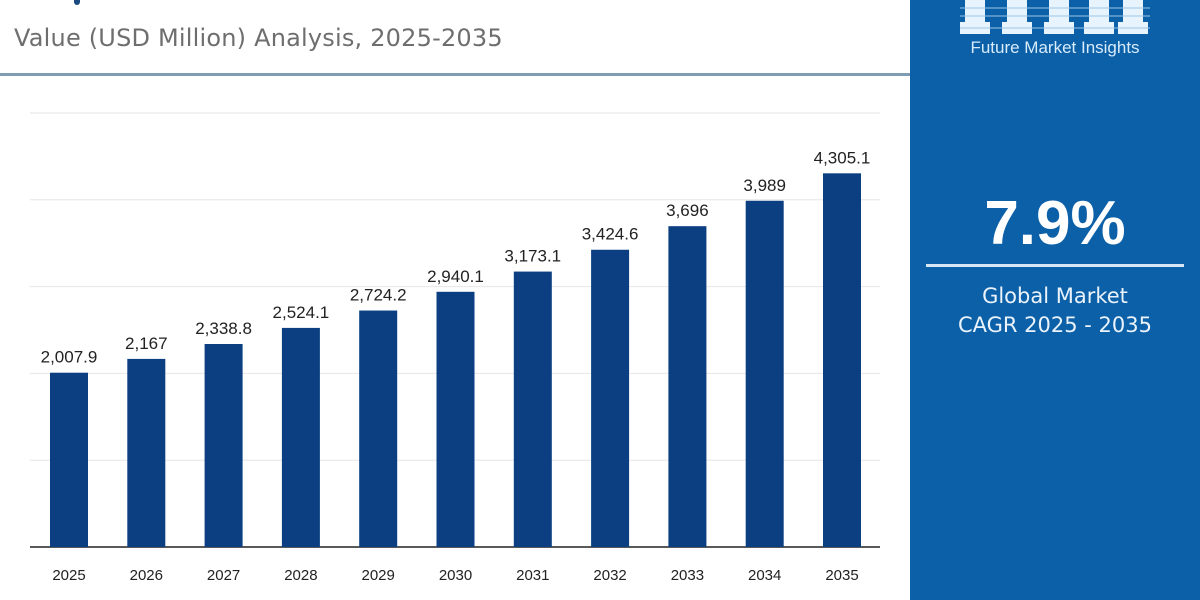 The height and width of the screenshot is (600, 1200). What do you see at coordinates (455, 419) in the screenshot?
I see `bar-2030` at bounding box center [455, 419].